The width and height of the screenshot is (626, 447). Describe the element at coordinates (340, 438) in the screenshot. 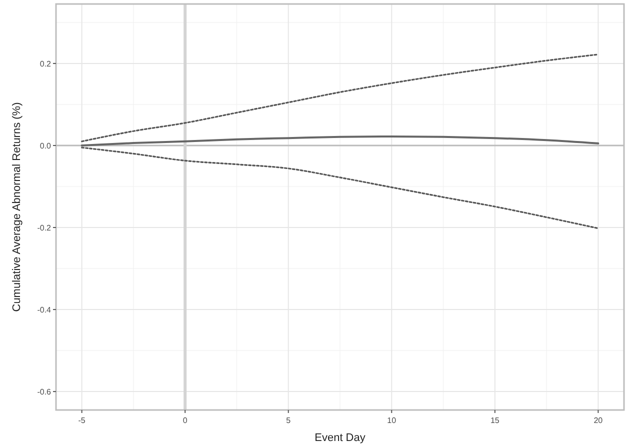

I see `x-axis-title: Event Day` at that location.